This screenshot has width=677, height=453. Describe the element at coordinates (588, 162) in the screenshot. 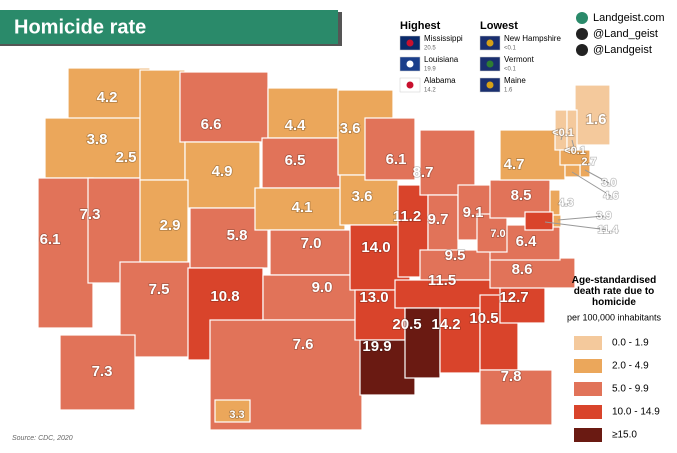

I see `state-value: 2.7` at that location.